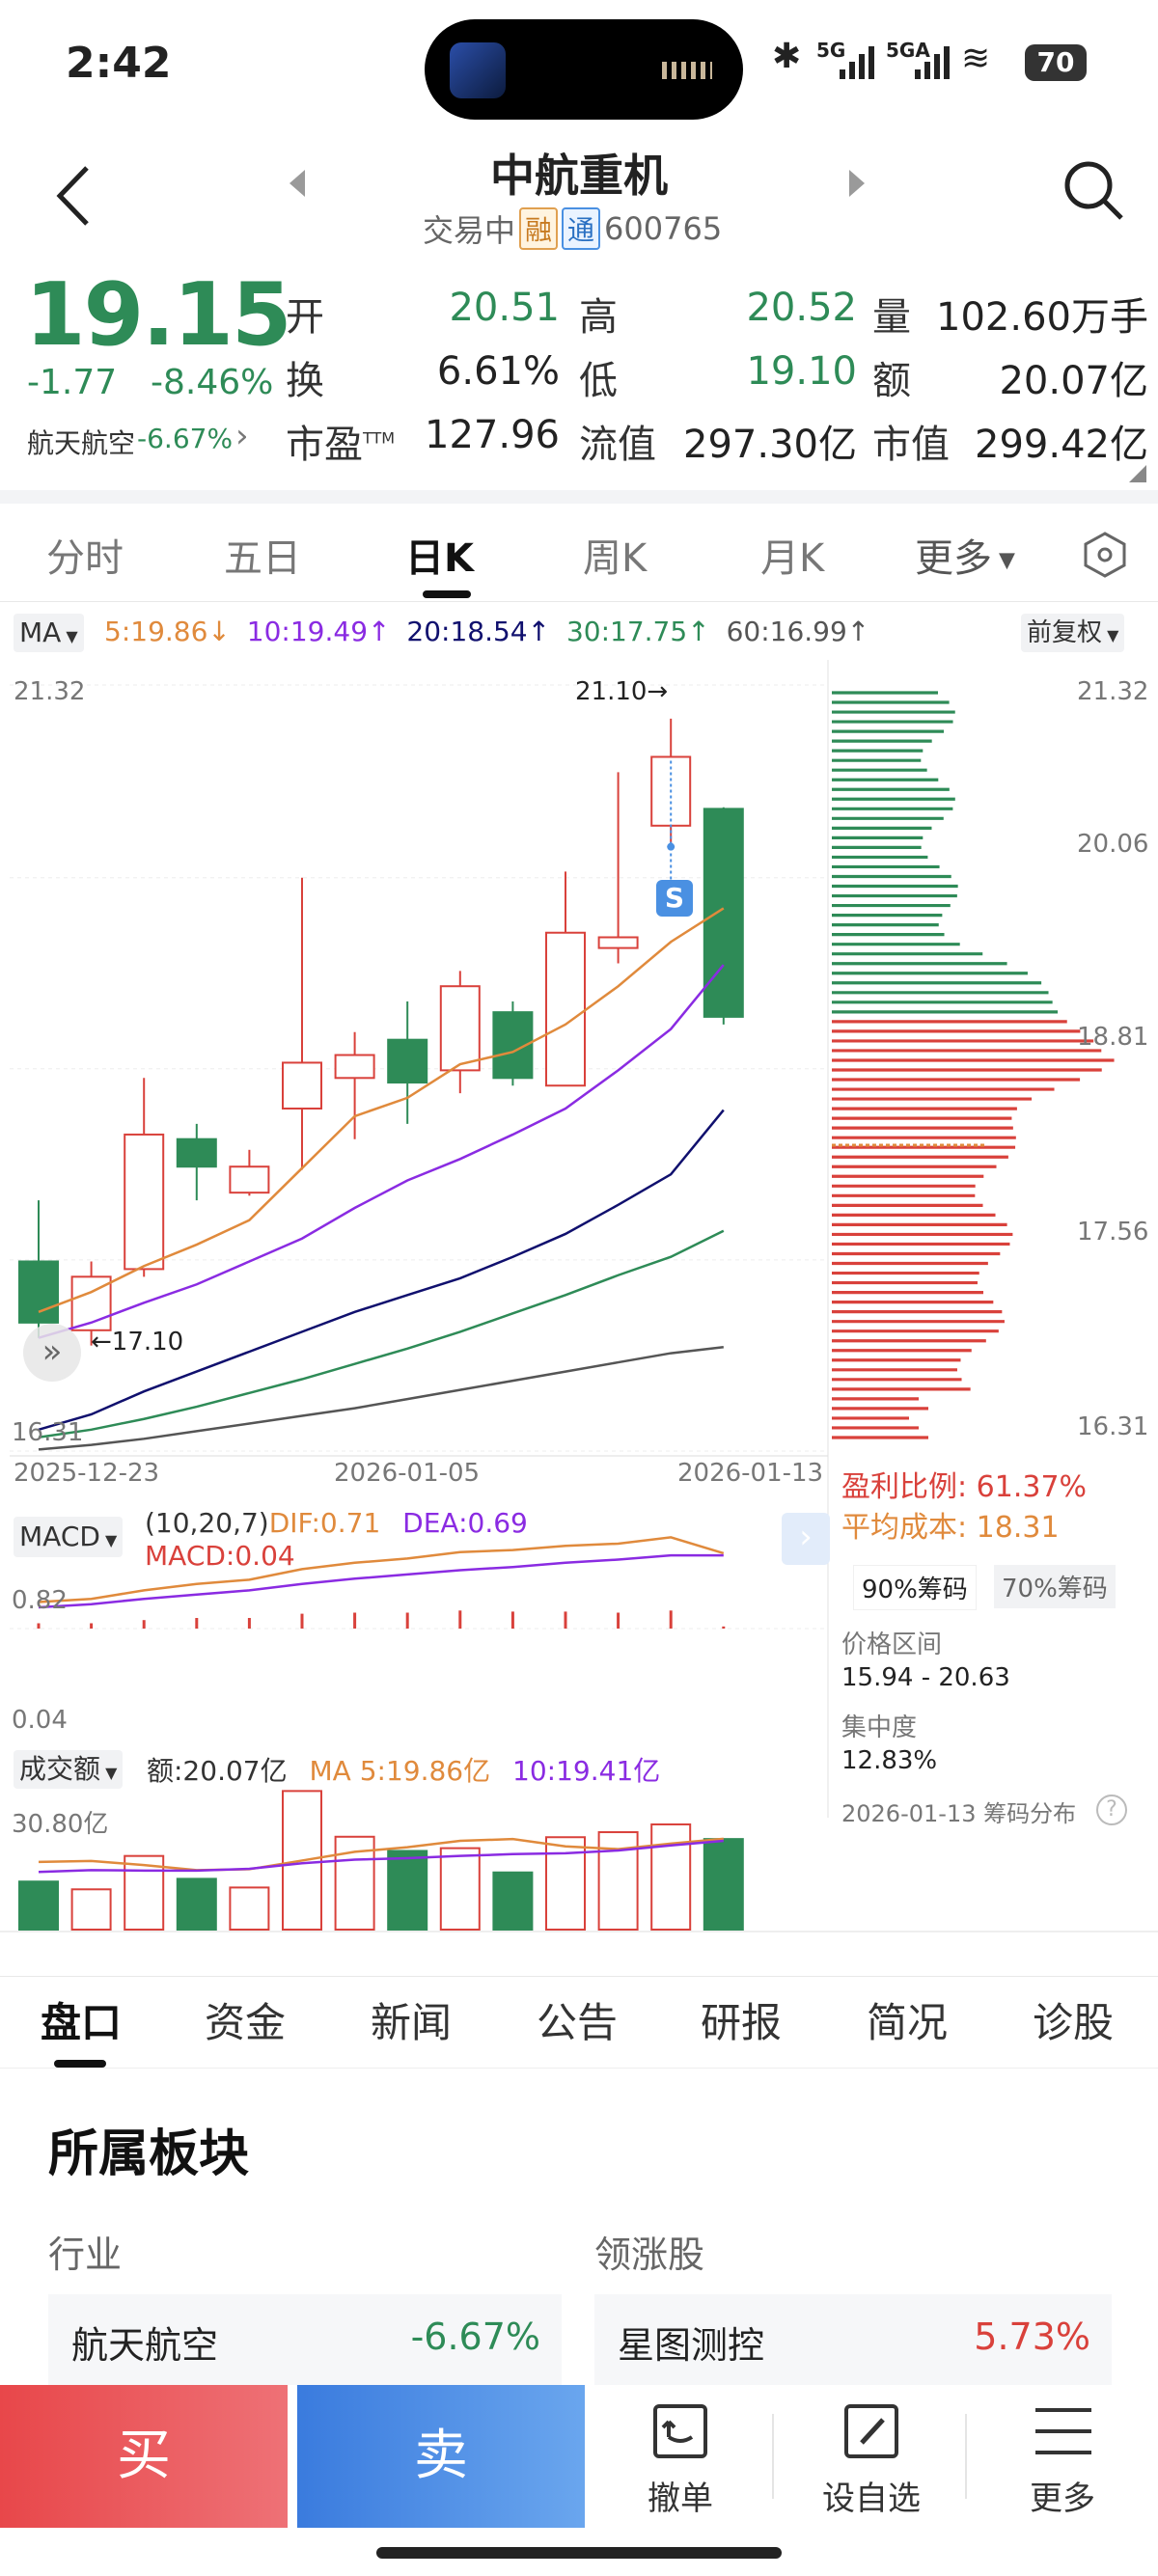  What do you see at coordinates (1074, 2023) in the screenshot?
I see `tab-diagnosis: 诊股` at bounding box center [1074, 2023].